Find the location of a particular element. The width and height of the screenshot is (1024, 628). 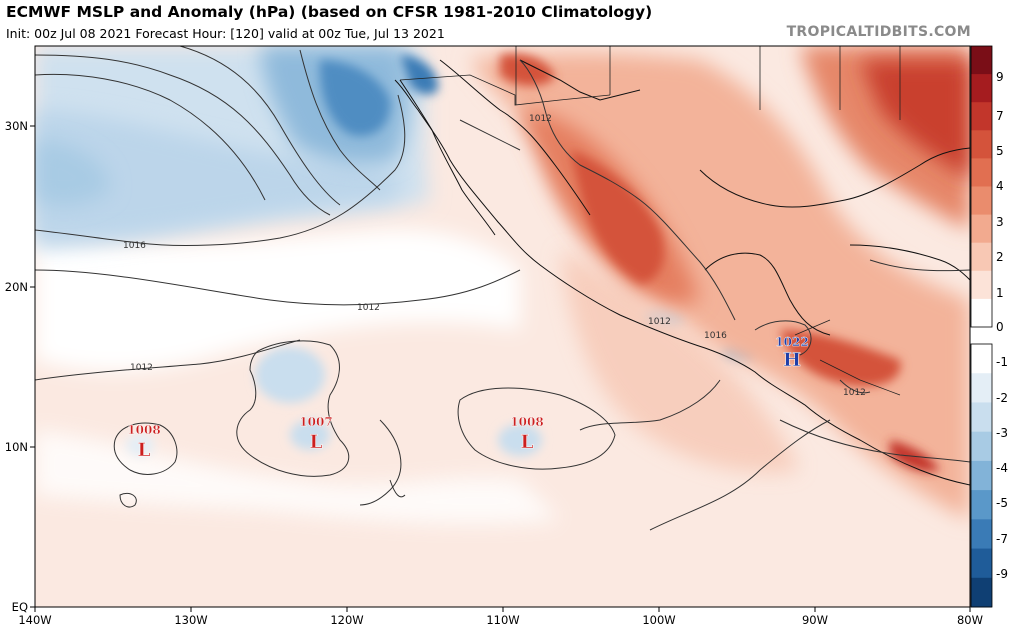

colorbar-label: 9 is located at coordinates (1000, 77).